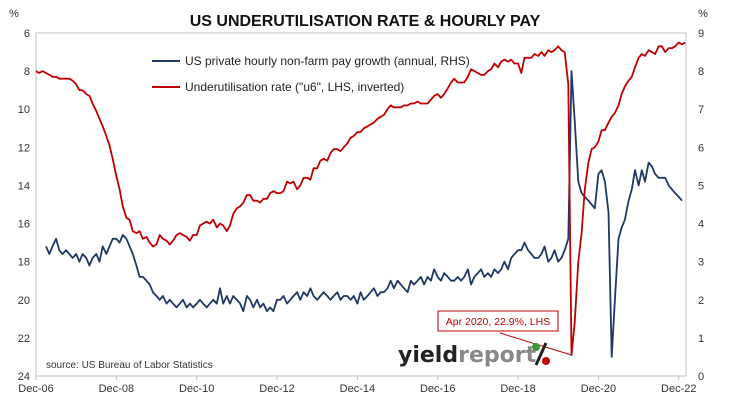 The width and height of the screenshot is (730, 400). Describe the element at coordinates (517, 389) in the screenshot. I see `x-tick-label: Dec-18` at that location.